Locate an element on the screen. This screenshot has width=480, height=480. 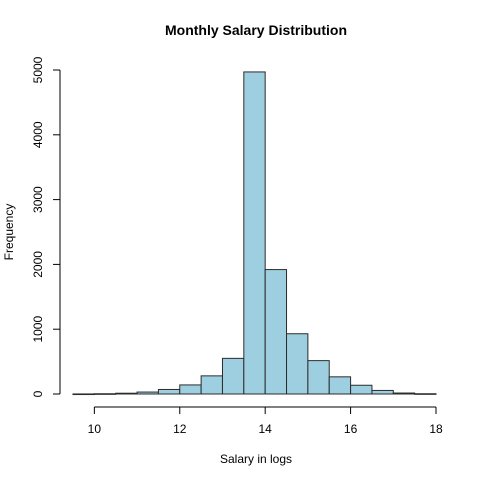
y-tick-label: 2000 is located at coordinates (38, 264).